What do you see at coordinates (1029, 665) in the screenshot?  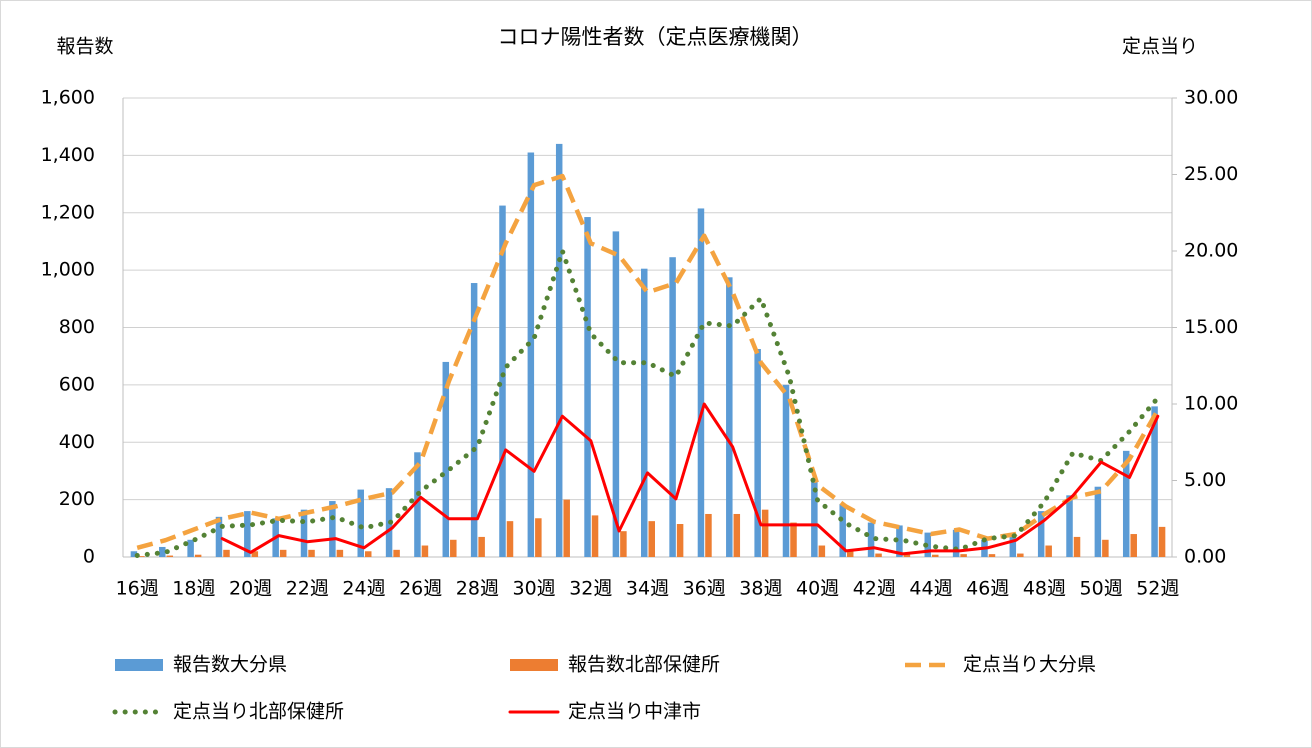 I see `legend-label: 定点当り大分県` at bounding box center [1029, 665].